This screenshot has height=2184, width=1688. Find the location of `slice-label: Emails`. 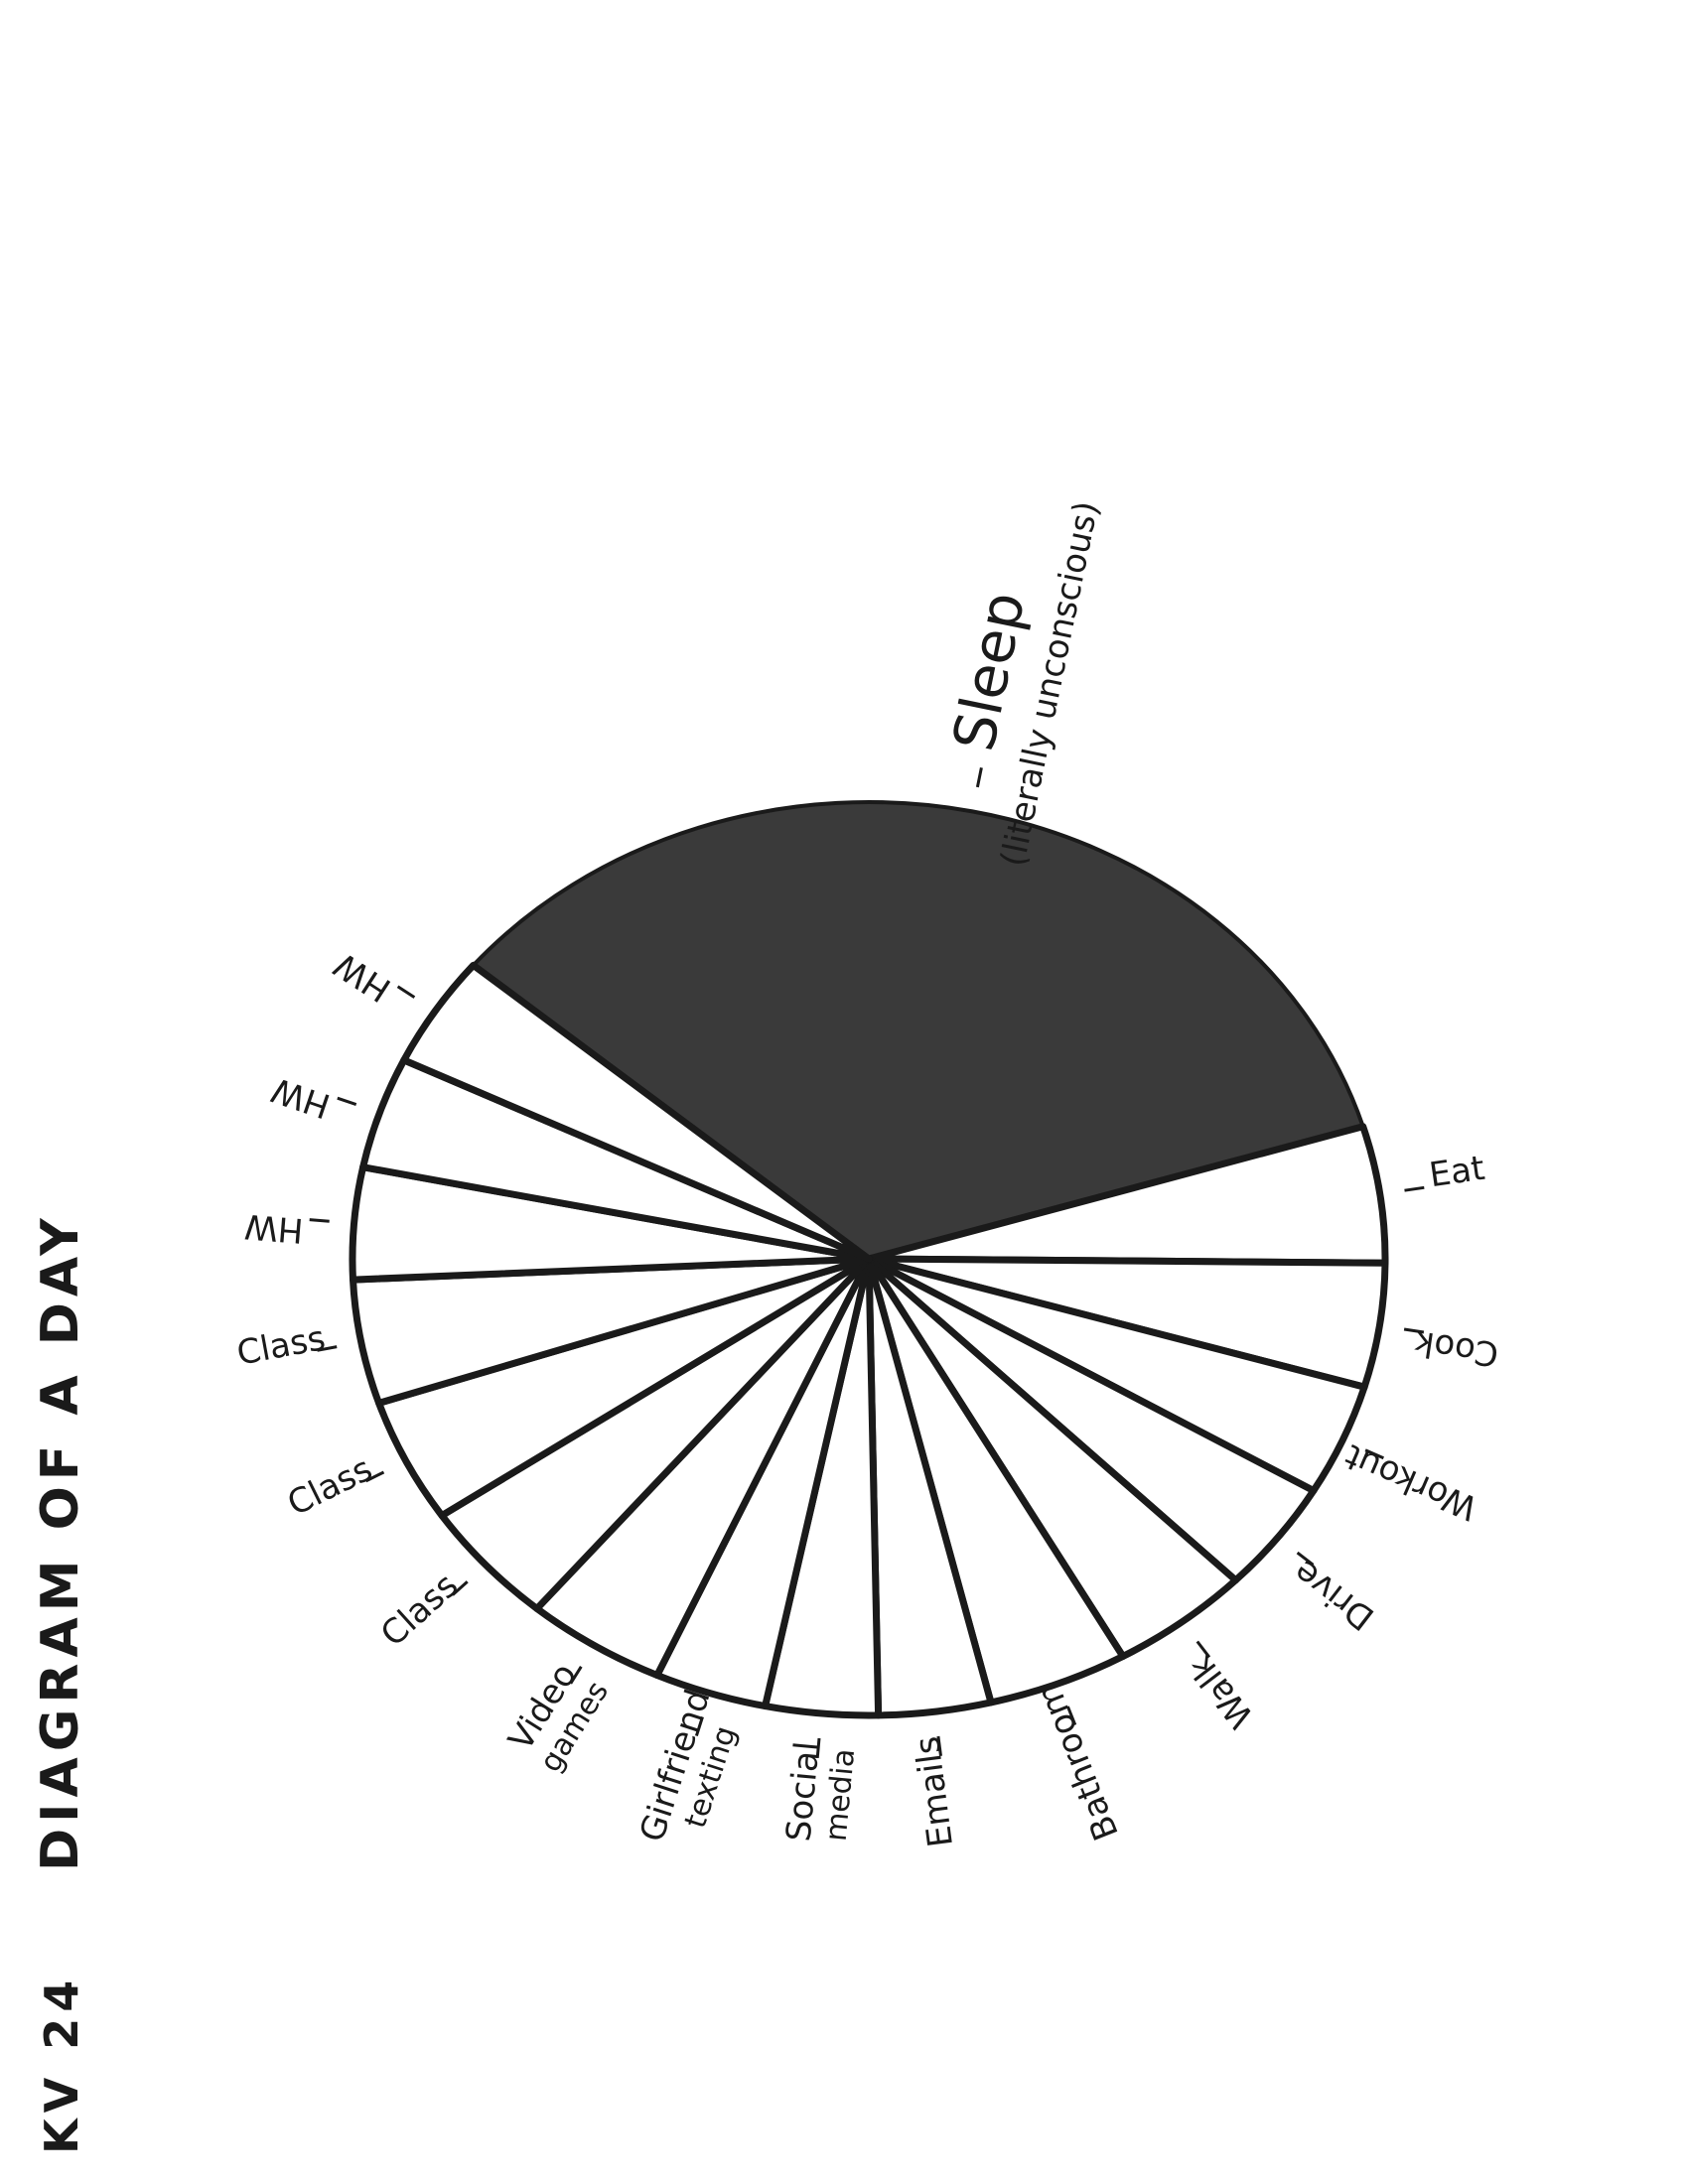

slice-label: Emails is located at coordinates (934, 1791).